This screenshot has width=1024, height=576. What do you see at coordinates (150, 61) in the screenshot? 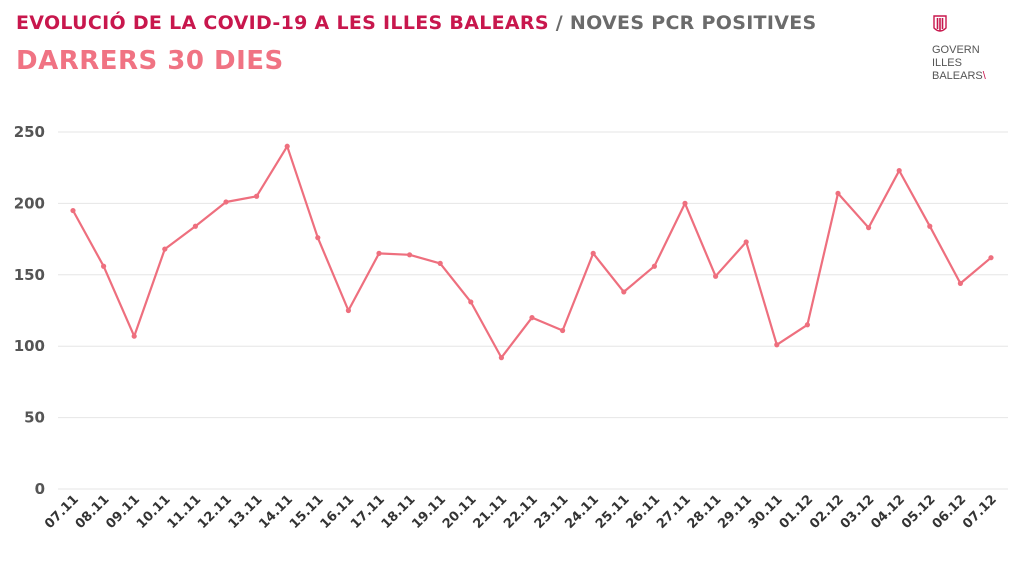
I see `chart-subtitle: DARRERS 30 DIES` at bounding box center [150, 61].